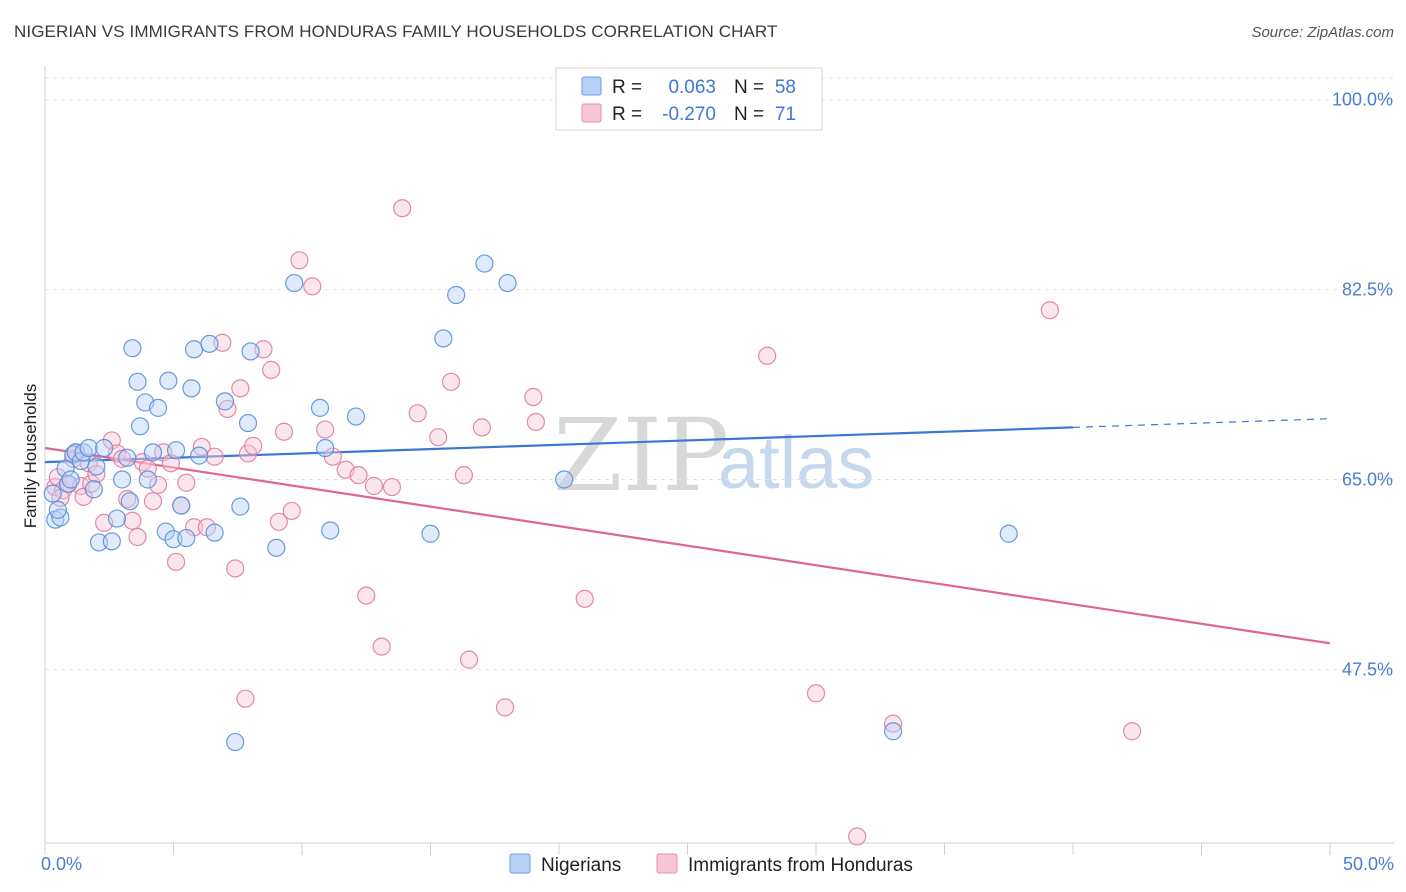  What do you see at coordinates (627, 114) in the screenshot?
I see `legend-r-label-2: R =` at bounding box center [627, 114].